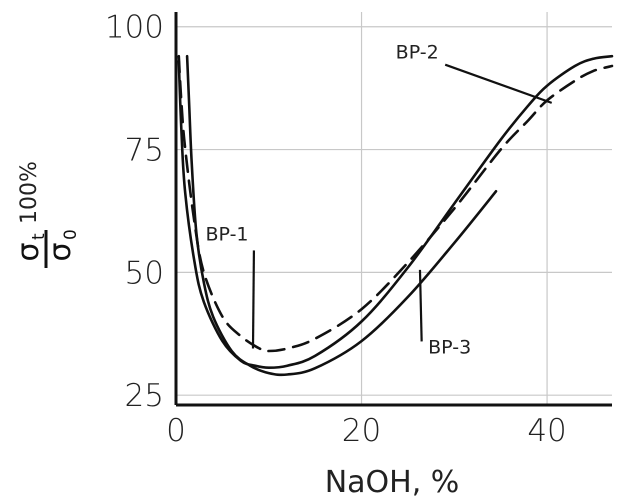 Image resolution: width=635 pixels, height=503 pixels. I want to click on x-tick-label-20: 20, so click(361, 431).